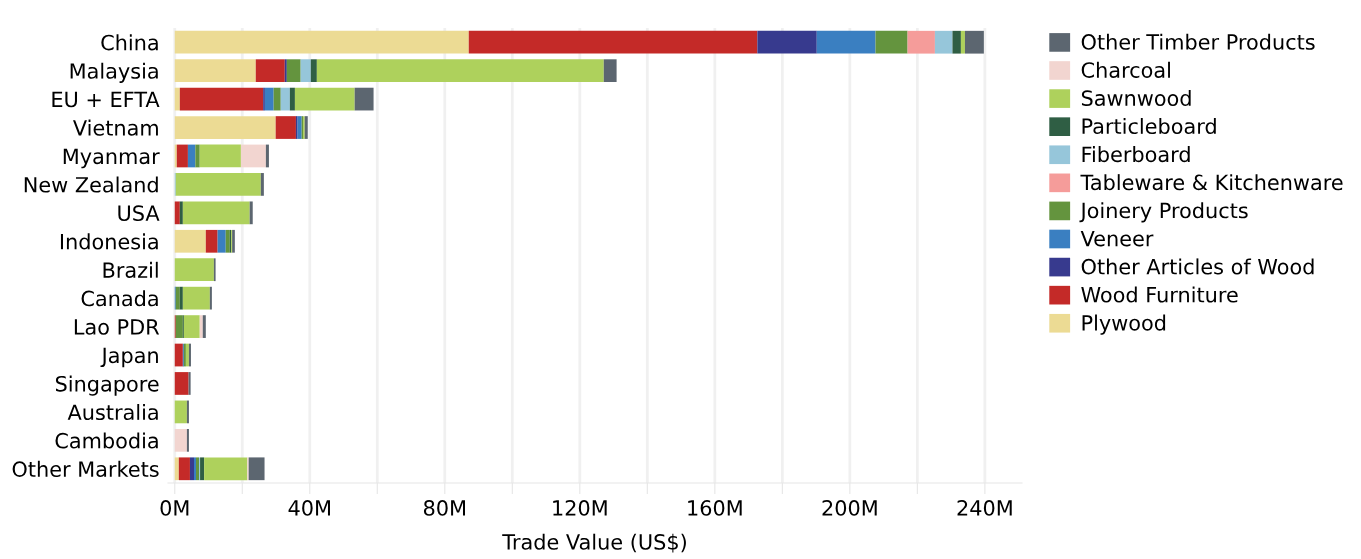  Describe the element at coordinates (114, 72) in the screenshot. I see `y-tick-label: Malaysia` at that location.